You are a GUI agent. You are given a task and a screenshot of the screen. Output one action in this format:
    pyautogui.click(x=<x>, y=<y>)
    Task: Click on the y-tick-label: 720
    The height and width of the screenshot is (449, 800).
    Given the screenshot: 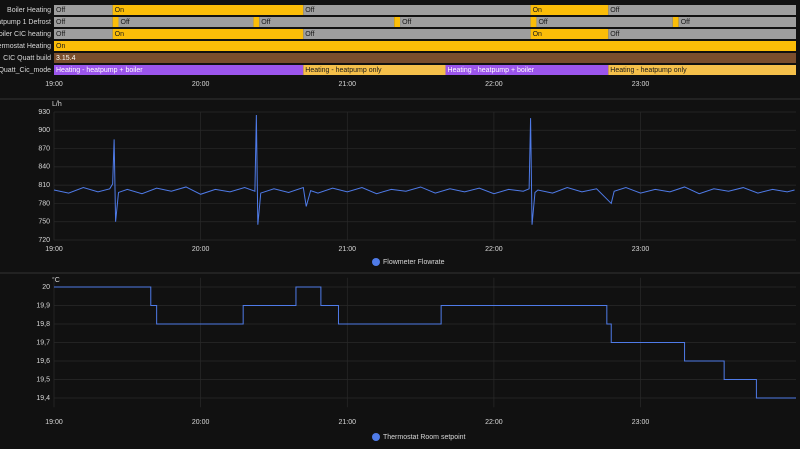 What is the action you would take?
    pyautogui.click(x=44, y=240)
    